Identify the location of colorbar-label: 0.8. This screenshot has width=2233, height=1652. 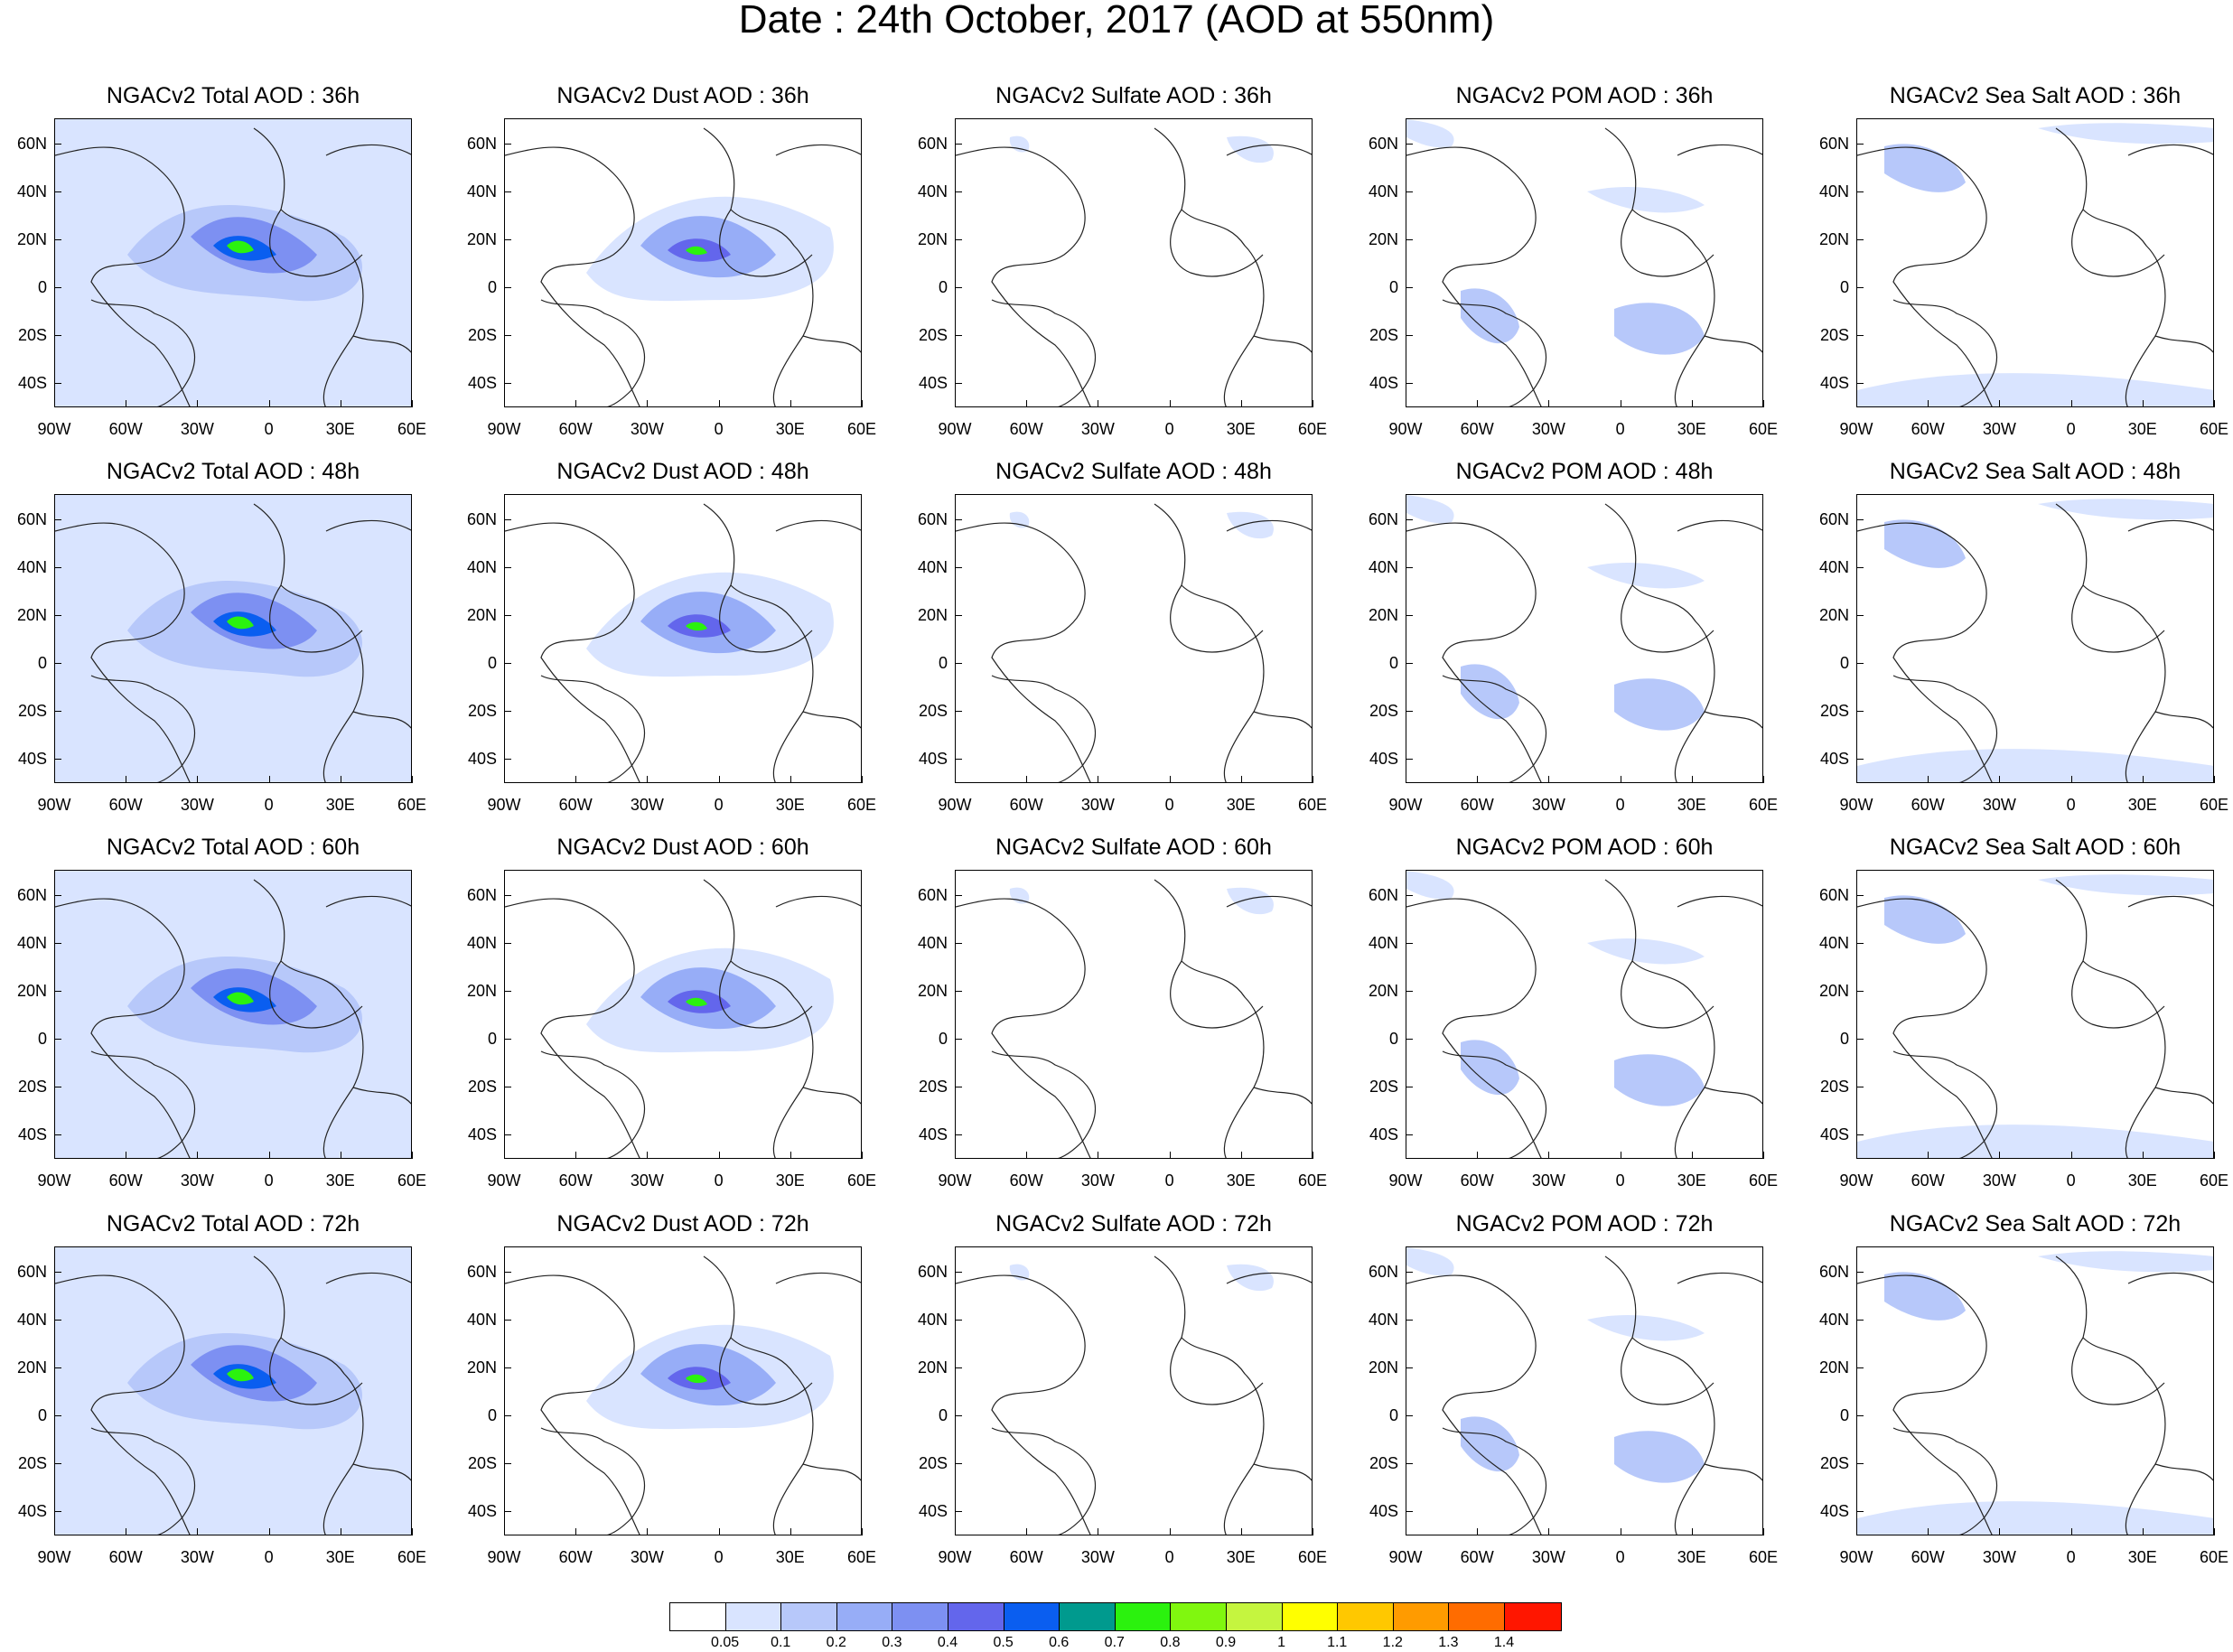
(1170, 1642).